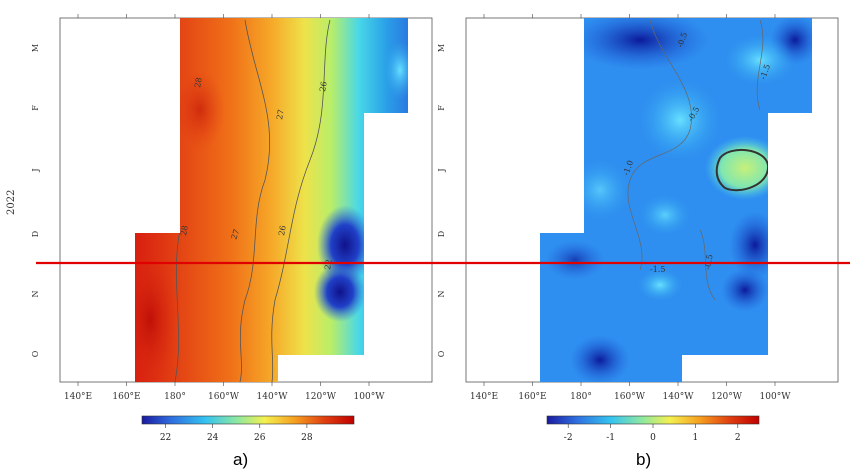  I want to click on colorbar-b-bar, so click(653, 420).